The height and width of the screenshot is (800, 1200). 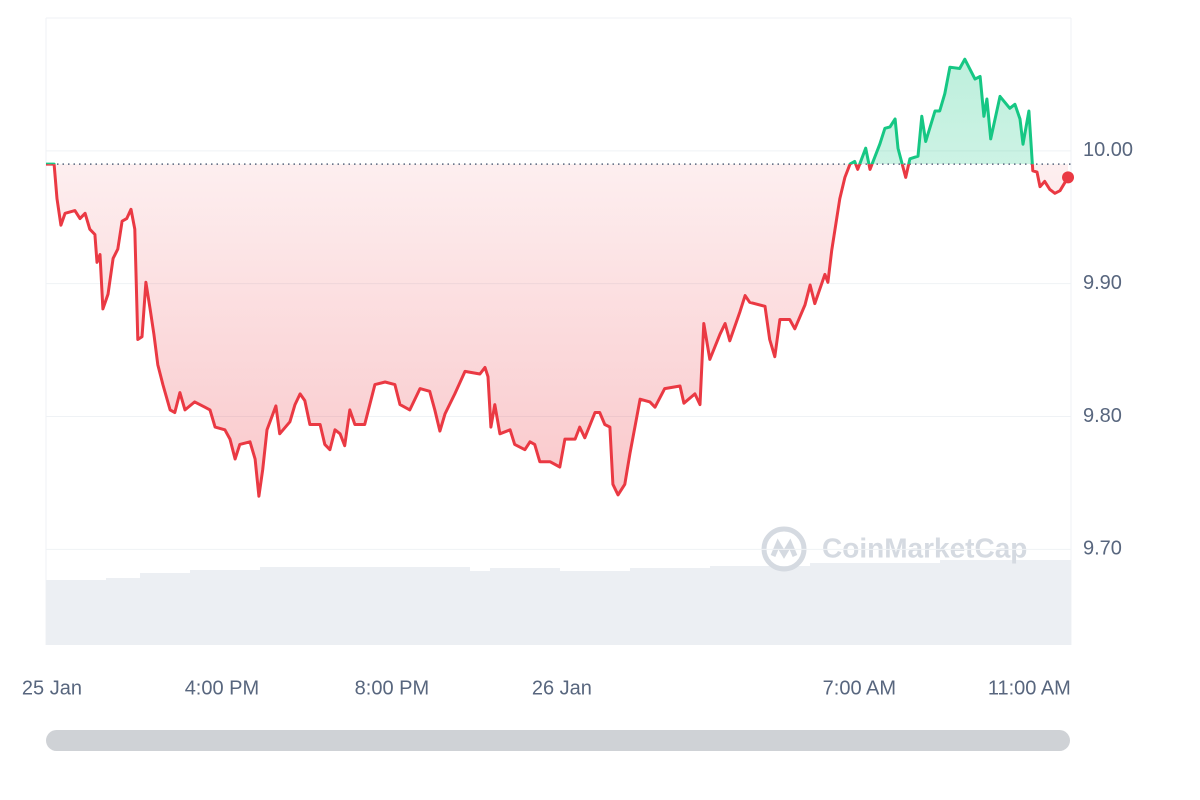 I want to click on x-tick-label: 7:00 AM, so click(x=859, y=688).